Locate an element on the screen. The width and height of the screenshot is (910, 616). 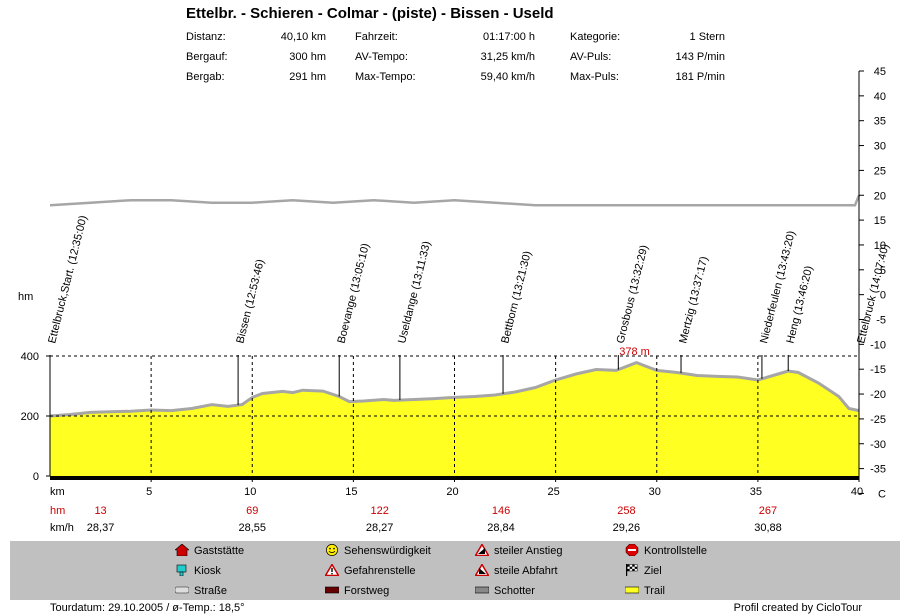
waypoint-label: Useldange (13:11:33) is located at coordinates (414, 292).